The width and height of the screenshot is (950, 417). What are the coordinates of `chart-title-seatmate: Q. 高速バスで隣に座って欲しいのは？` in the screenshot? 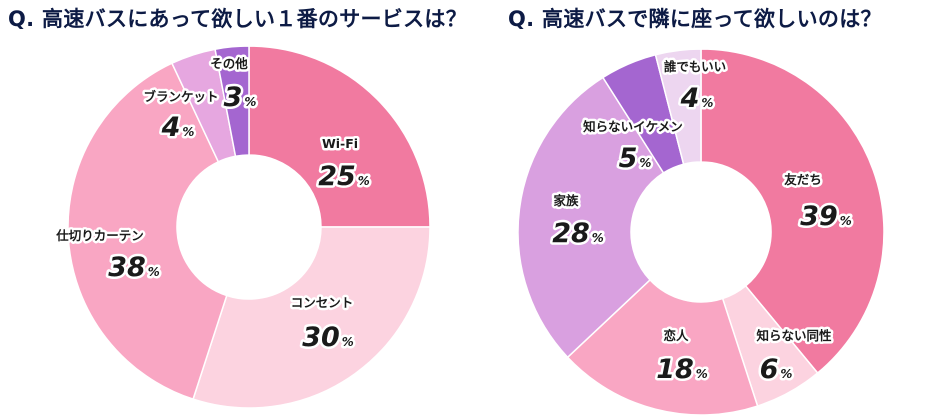 It's located at (695, 19).